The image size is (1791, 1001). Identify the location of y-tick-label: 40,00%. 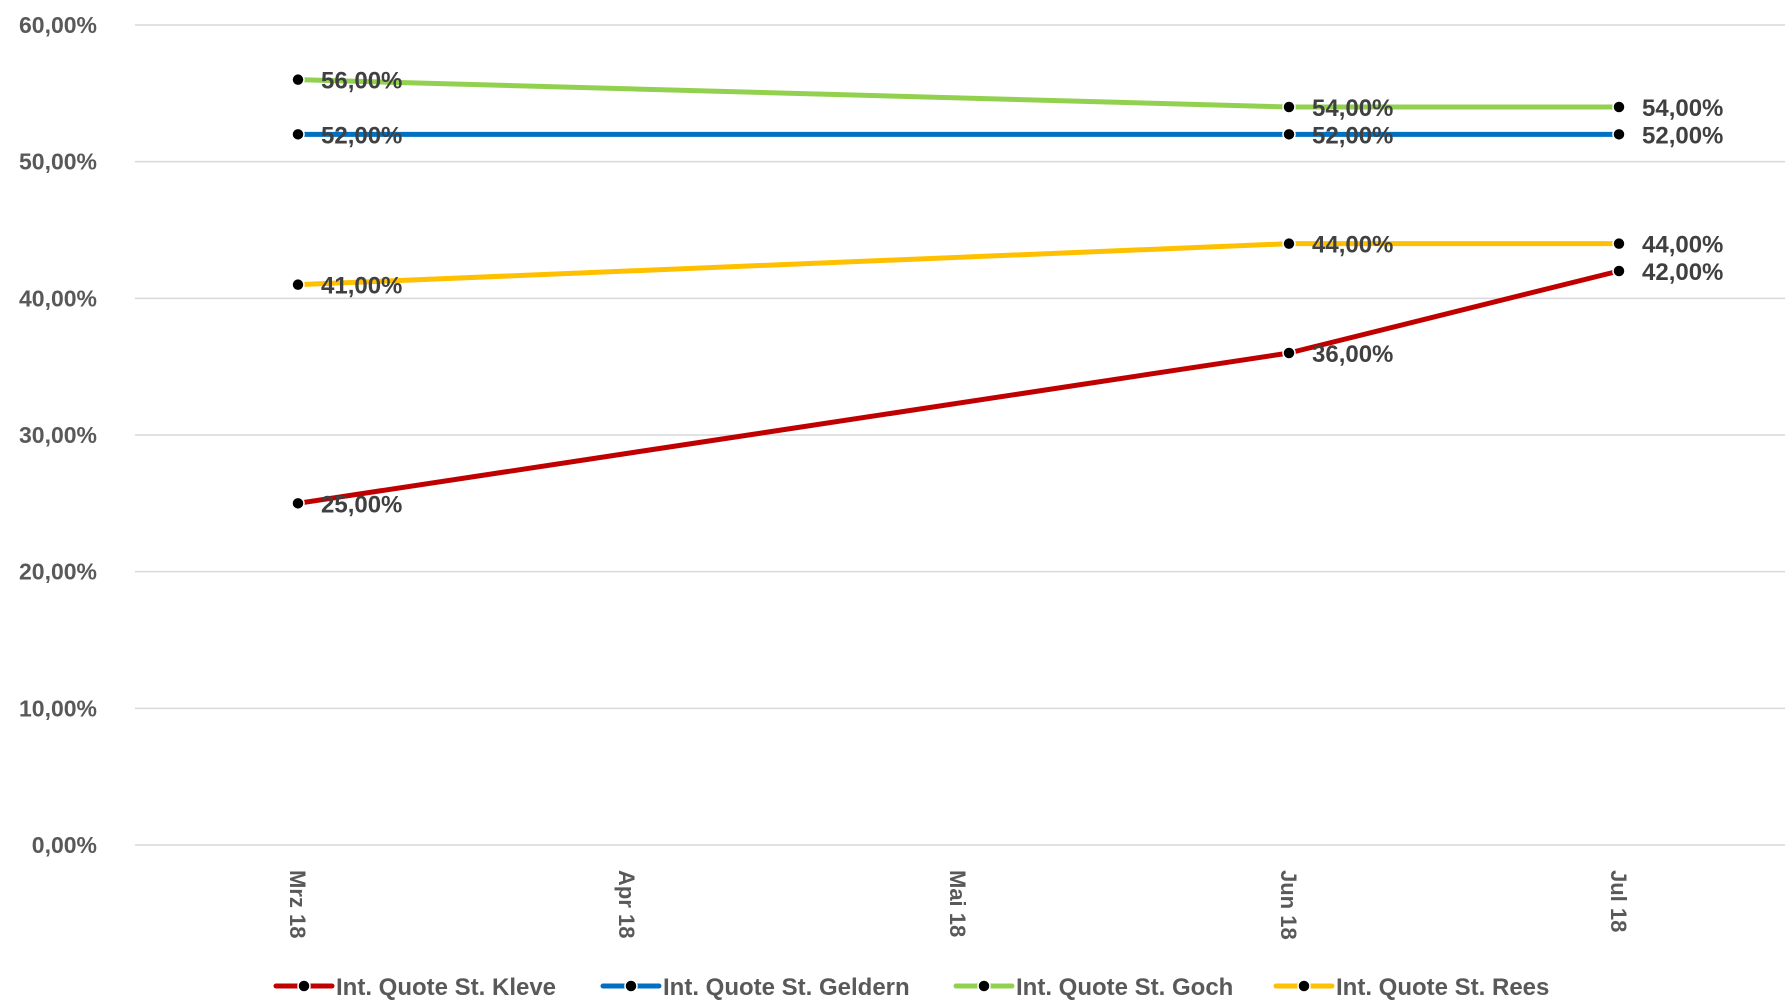
(58, 298).